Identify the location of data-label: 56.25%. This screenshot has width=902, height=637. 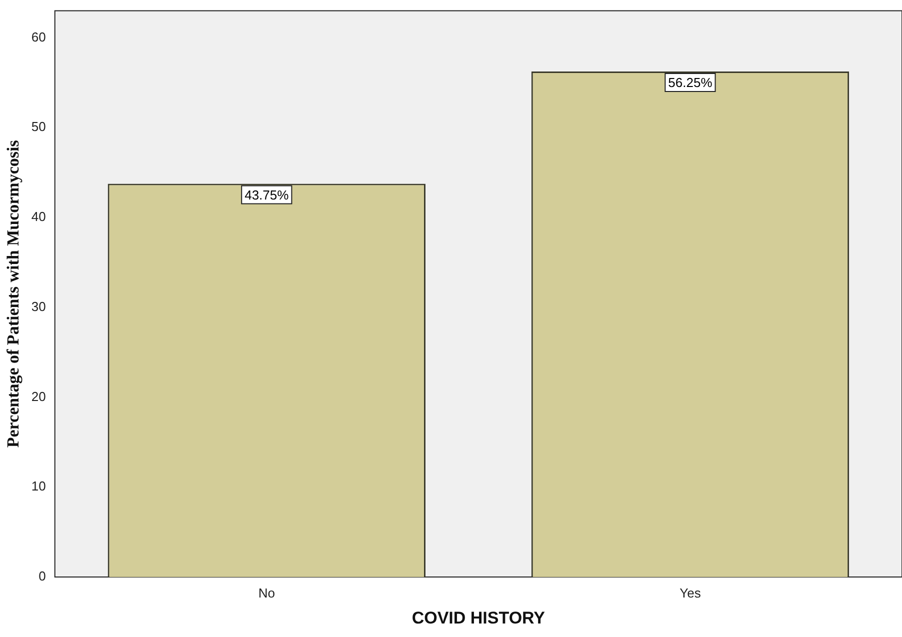
(690, 82).